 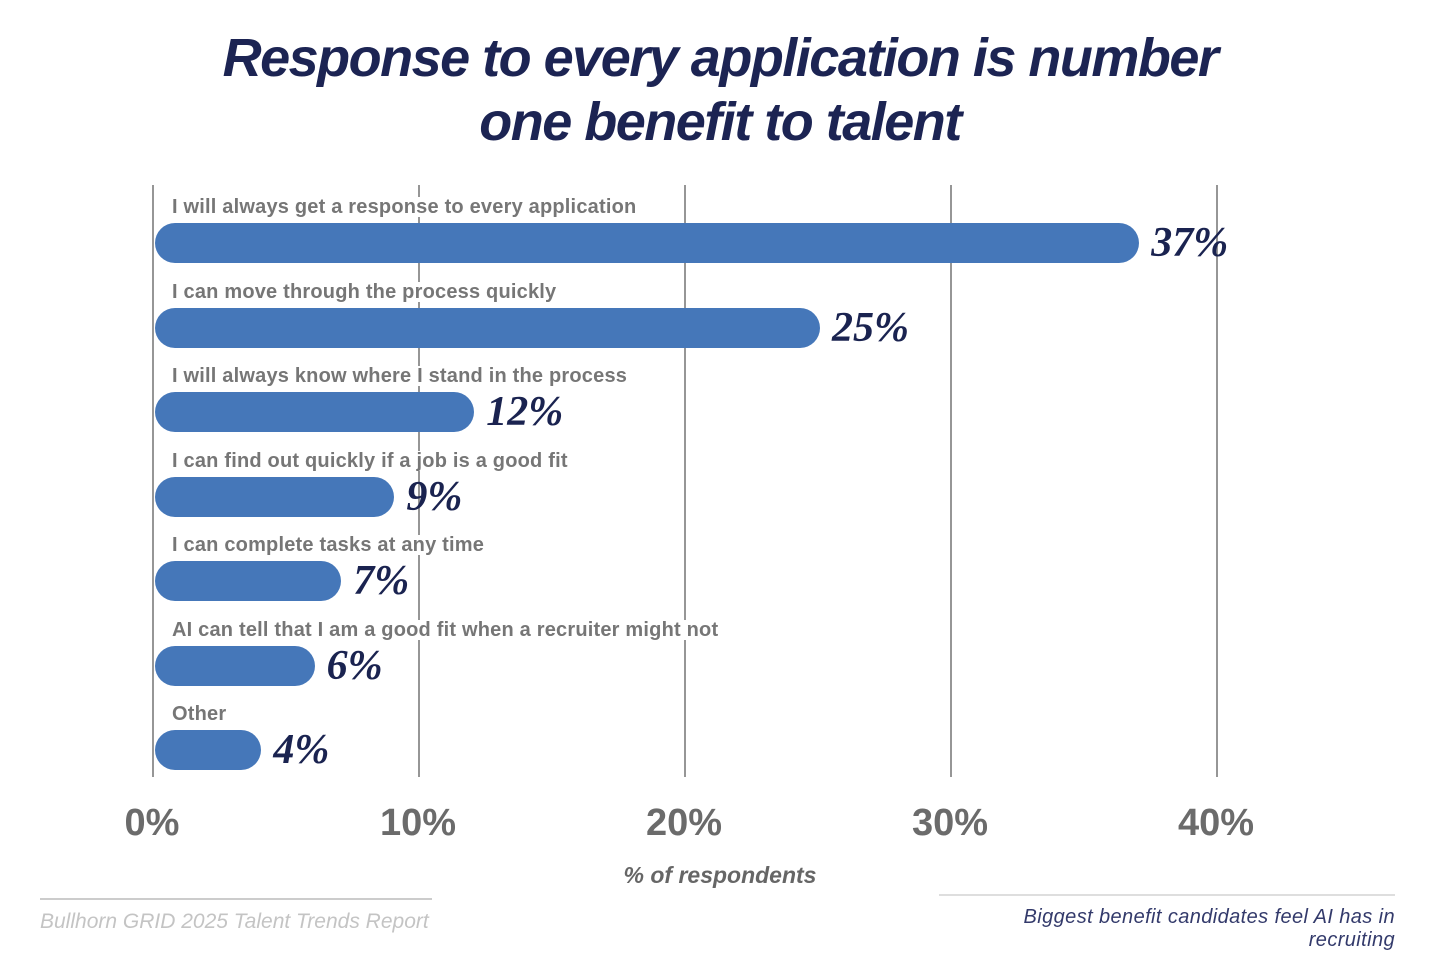 I want to click on bar-row: I can complete tasks at any time 7%, so click(x=752, y=565).